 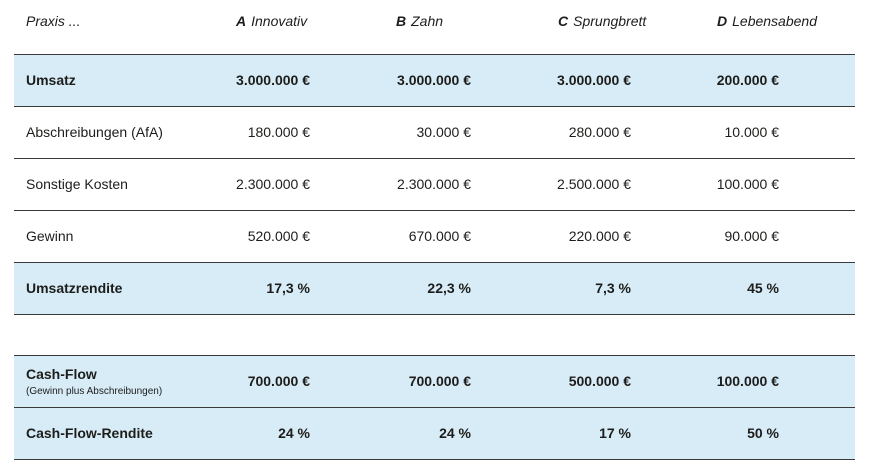 What do you see at coordinates (599, 236) in the screenshot?
I see `cell-value-c: 220.000 €` at bounding box center [599, 236].